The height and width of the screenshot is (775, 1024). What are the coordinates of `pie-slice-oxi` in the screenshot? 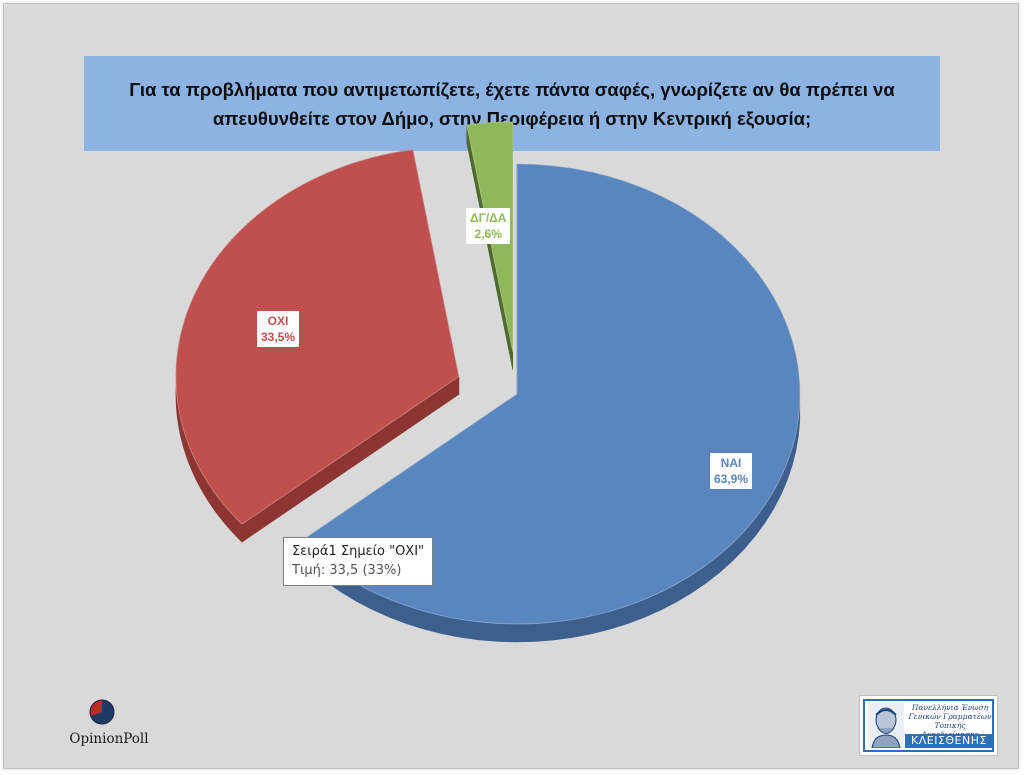 It's located at (317, 337).